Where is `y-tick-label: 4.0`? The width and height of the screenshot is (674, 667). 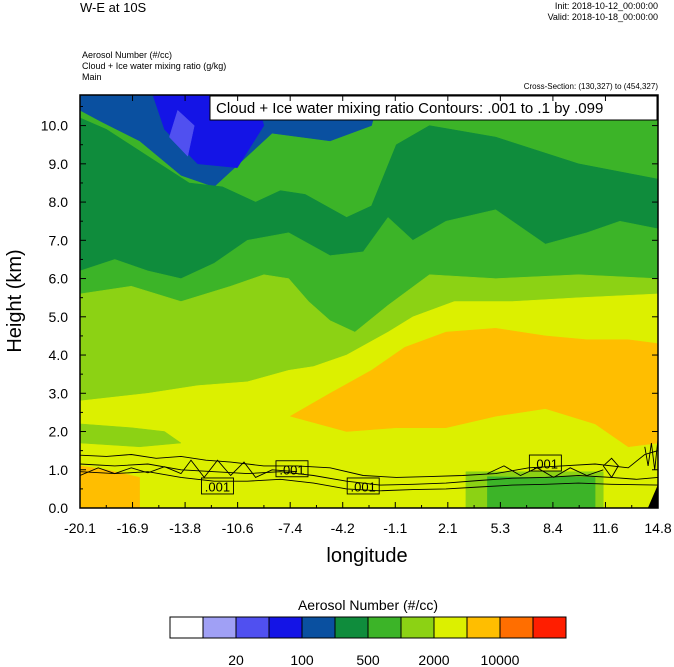 y-tick-label: 4.0 is located at coordinates (59, 355).